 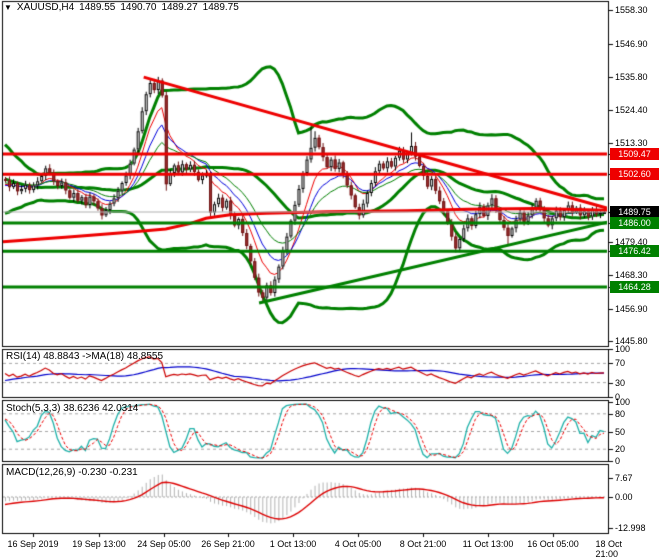 I want to click on stoch-axis-tick: 0, so click(x=618, y=461).